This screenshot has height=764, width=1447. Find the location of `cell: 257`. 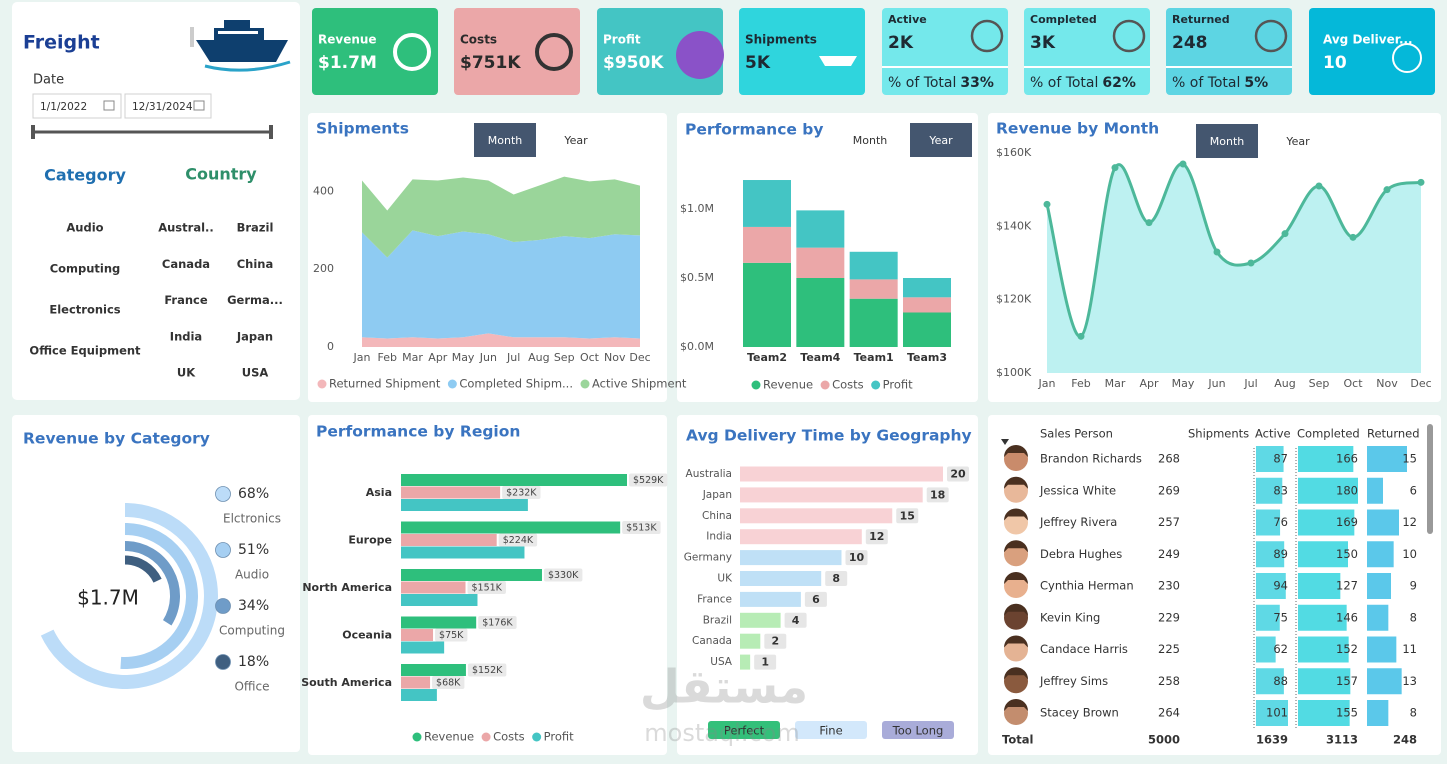

cell: 257 is located at coordinates (1169, 522).